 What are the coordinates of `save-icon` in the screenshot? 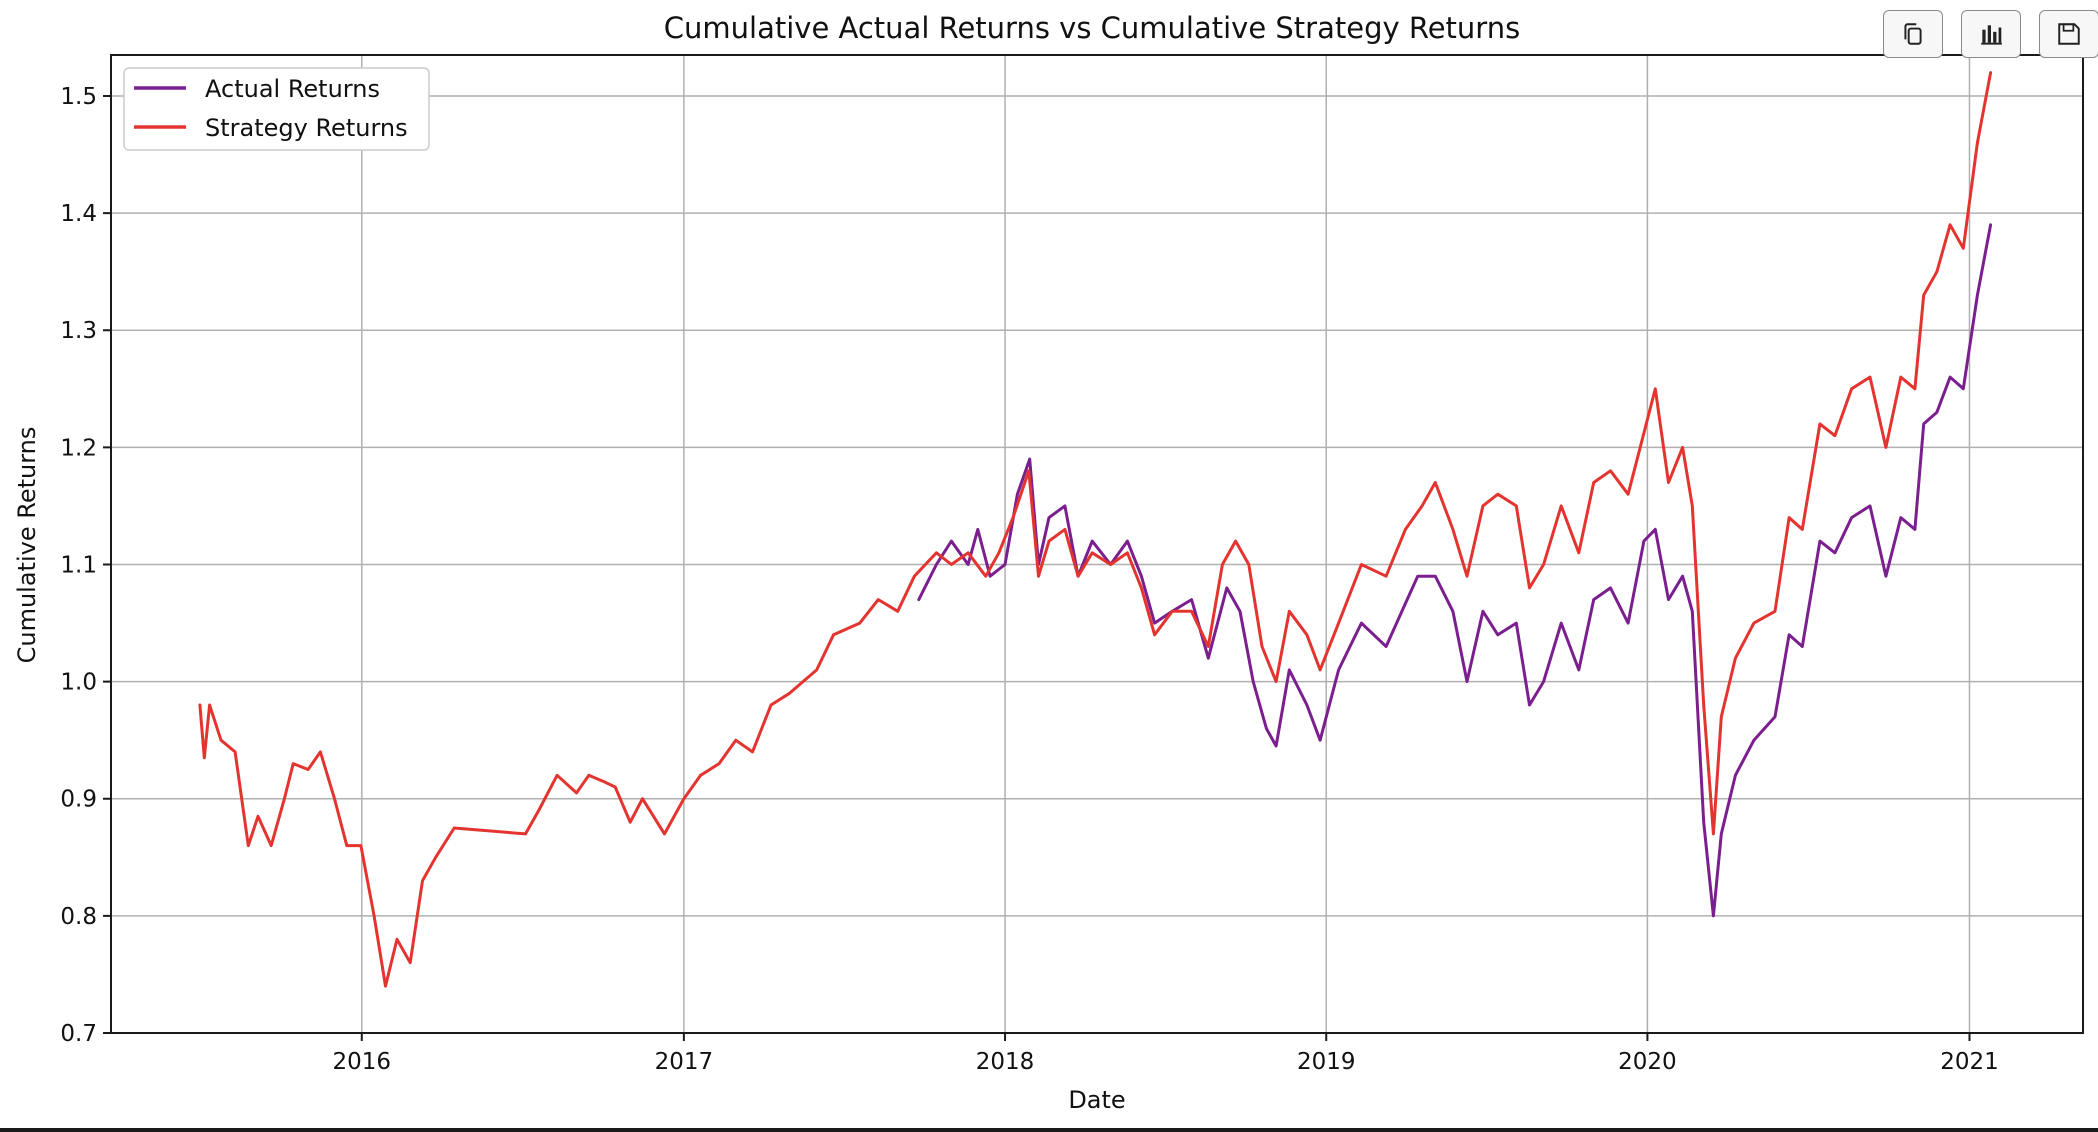 It's located at (2069, 34).